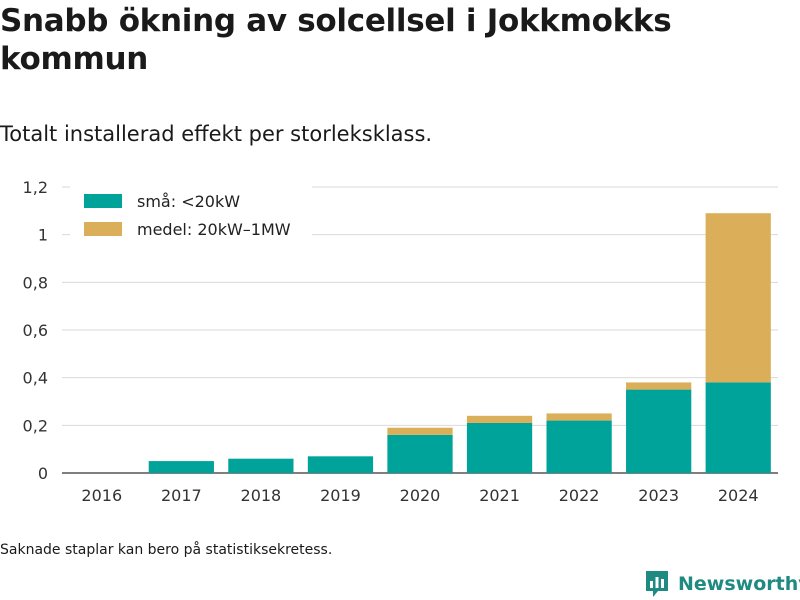 The height and width of the screenshot is (600, 800). I want to click on y-tick-label: 0,8, so click(35, 282).